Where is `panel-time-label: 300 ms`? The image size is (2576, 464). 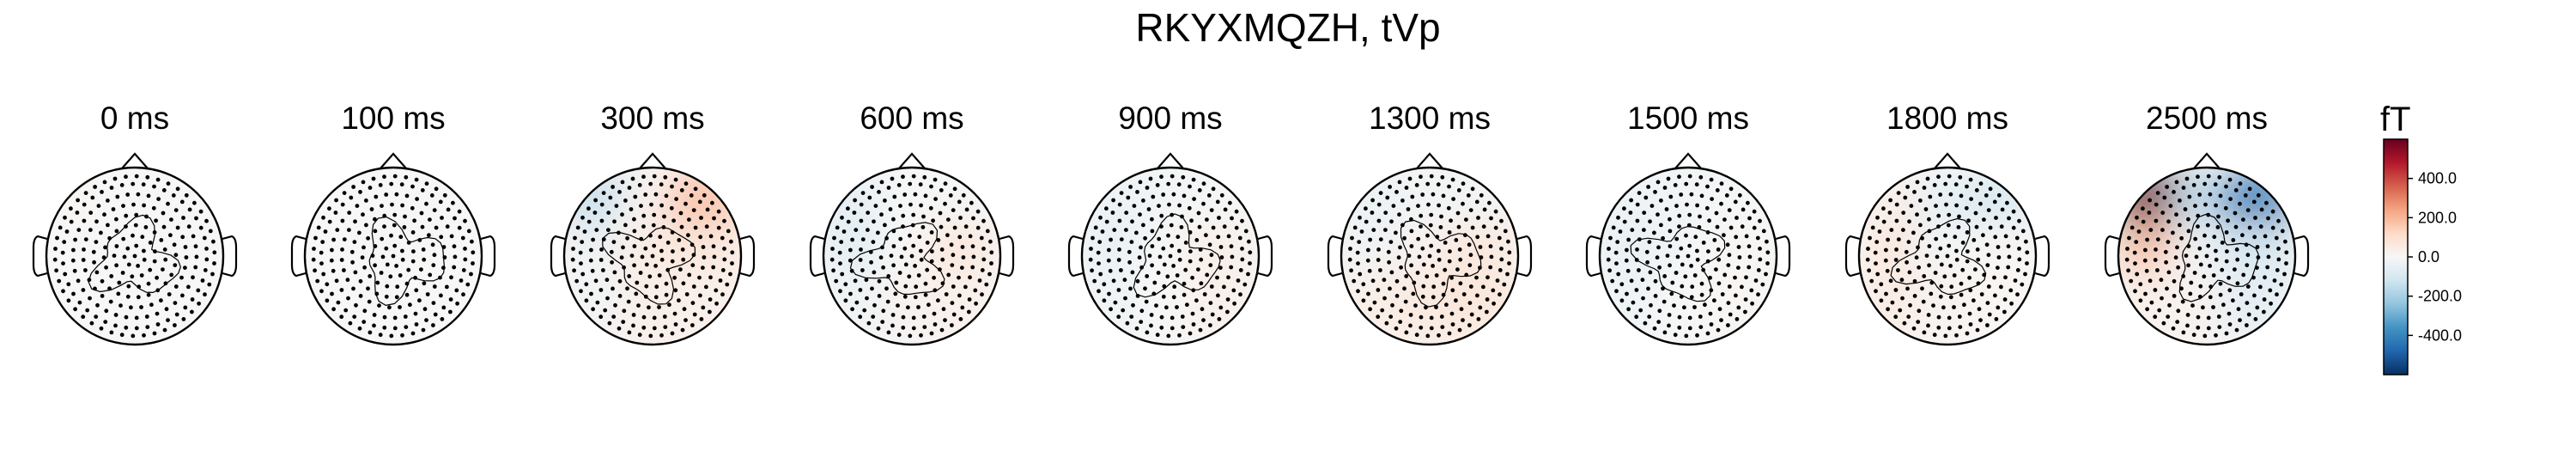
panel-time-label: 300 ms is located at coordinates (652, 118).